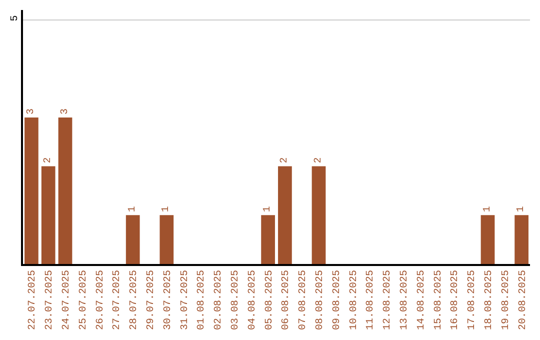 The image size is (540, 340). Describe the element at coordinates (422, 300) in the screenshot. I see `x-tick-label: 14.08.2025` at that location.